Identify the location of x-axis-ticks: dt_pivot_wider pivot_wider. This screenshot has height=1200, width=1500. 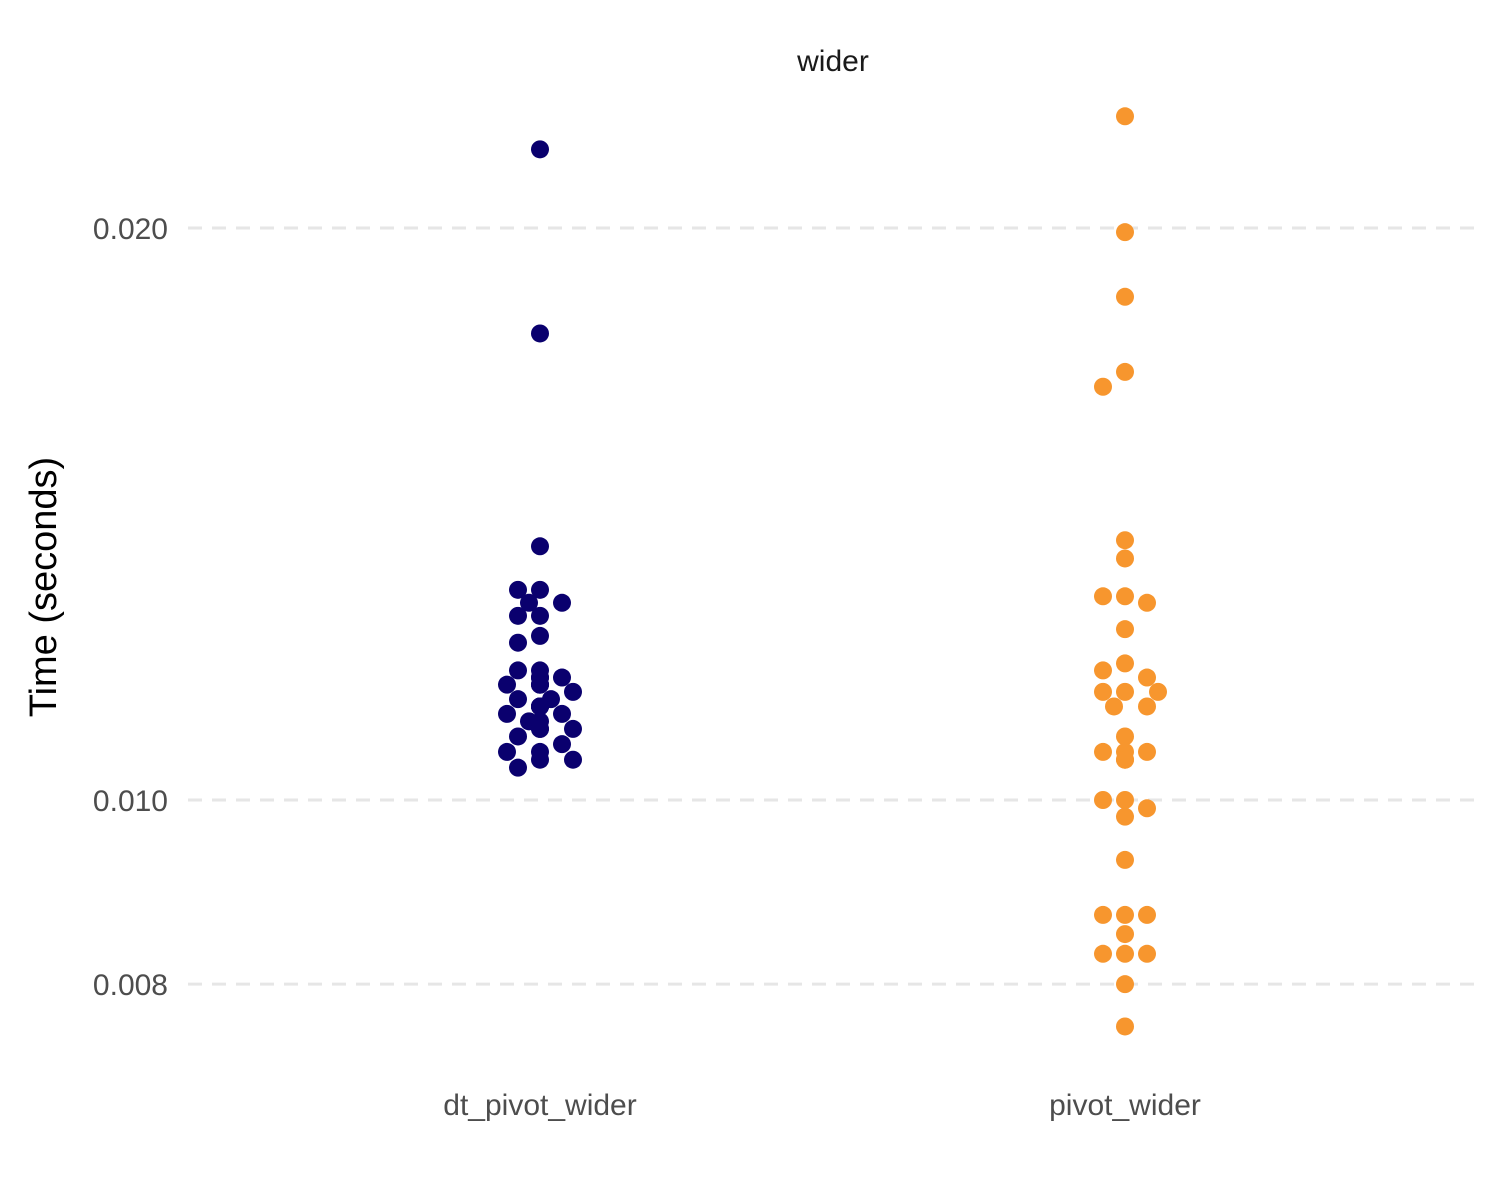
(822, 1105).